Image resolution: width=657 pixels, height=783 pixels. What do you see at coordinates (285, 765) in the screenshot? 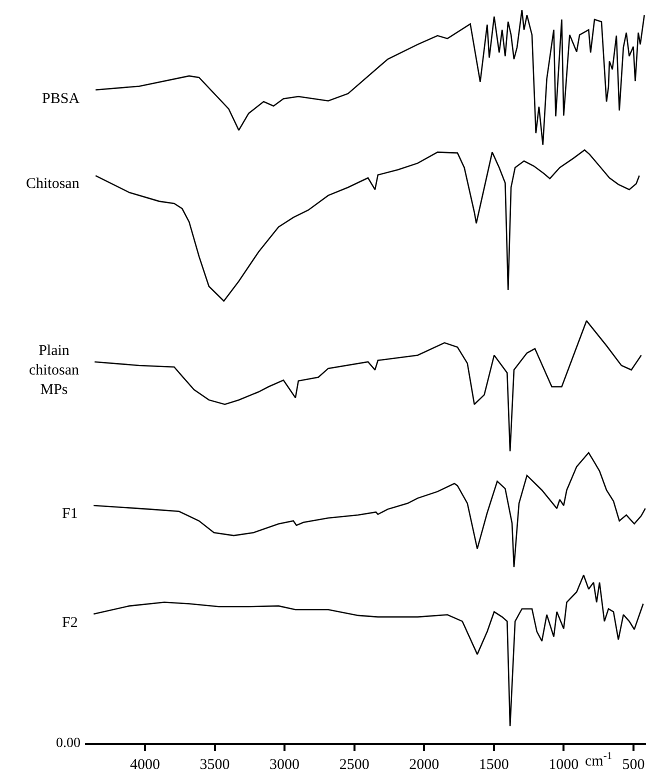
I see `x-tick-label: 3000` at bounding box center [285, 765].